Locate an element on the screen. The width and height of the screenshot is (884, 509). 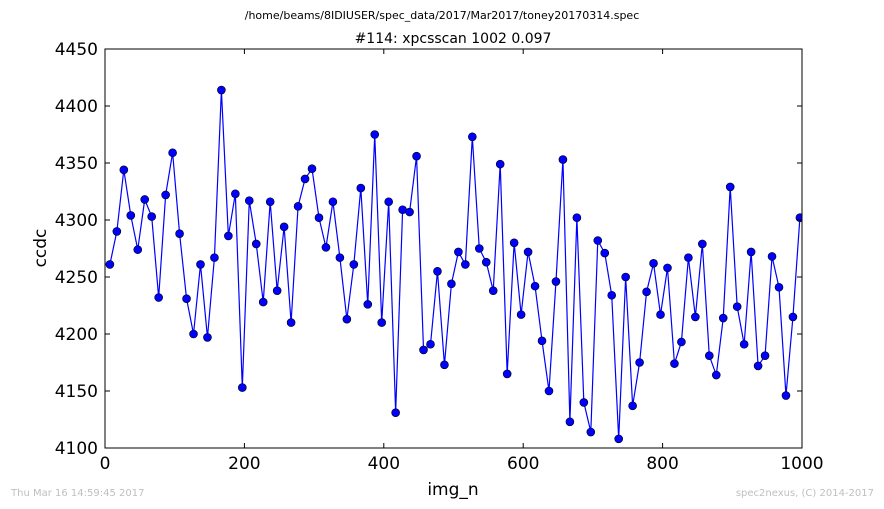
y-tick-label: 4350 is located at coordinates (76, 164).